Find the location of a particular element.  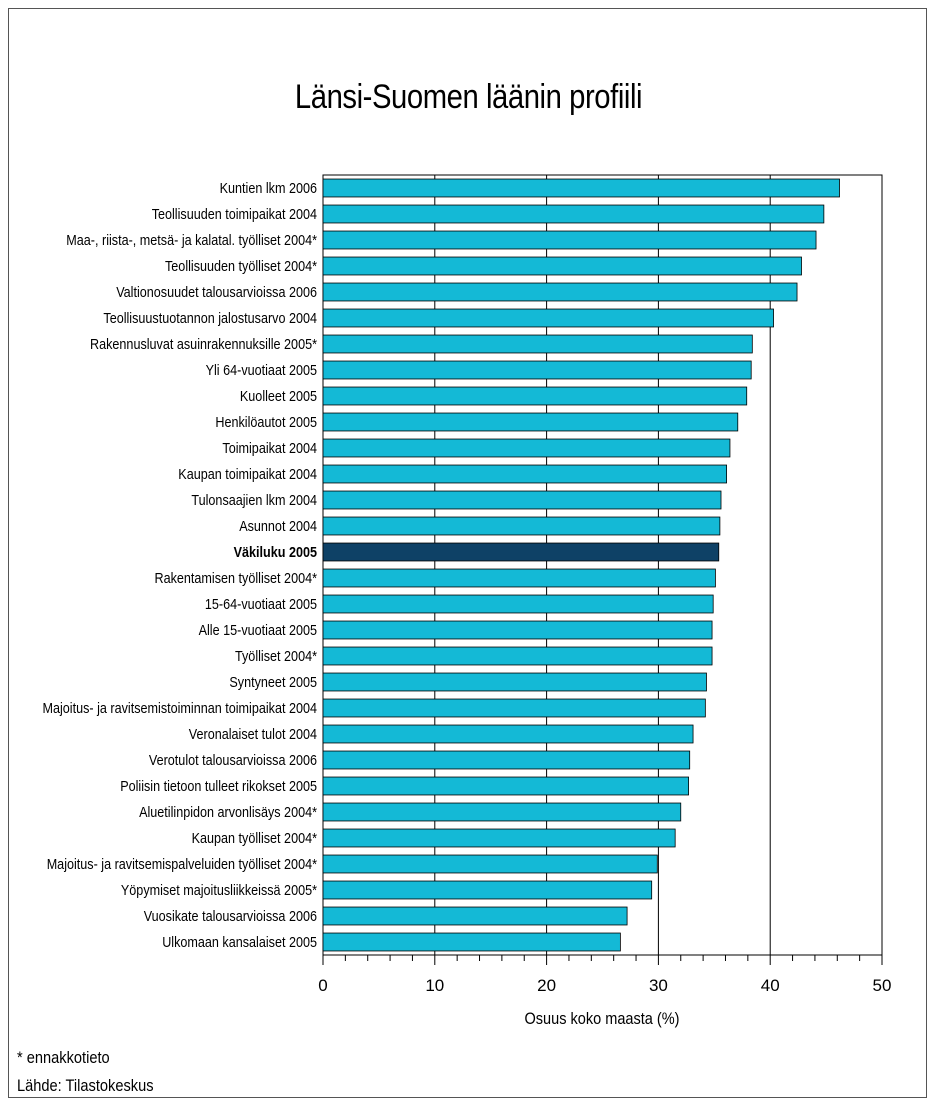

x-axis-label: Osuus koko maasta (%) is located at coordinates (602, 1018).